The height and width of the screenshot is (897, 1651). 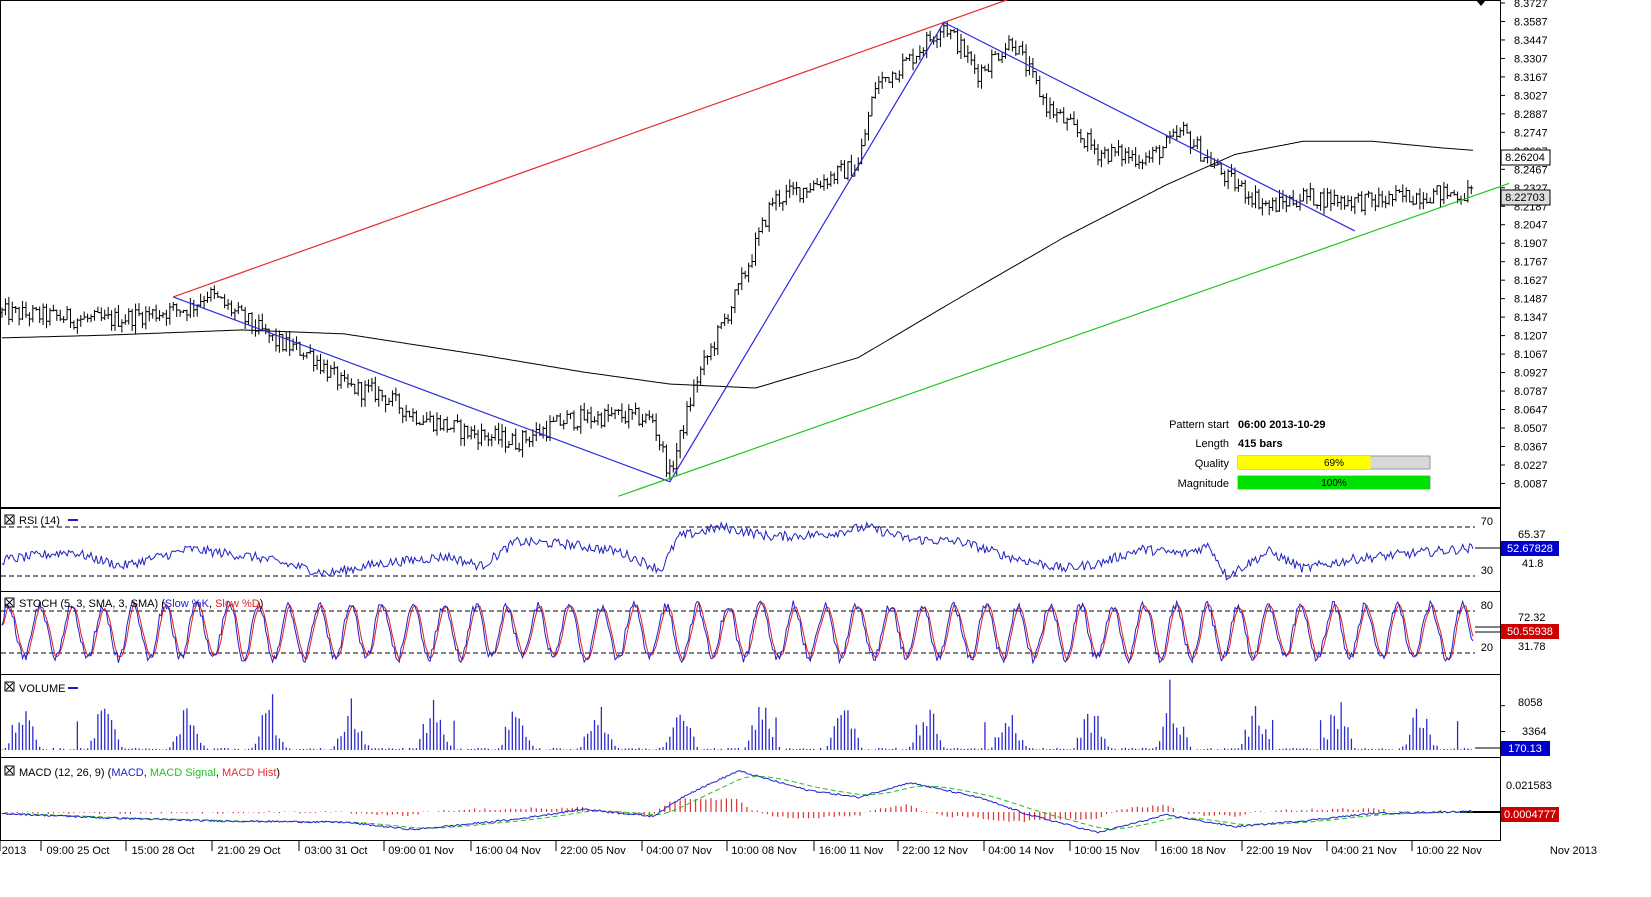 What do you see at coordinates (1260, 444) in the screenshot?
I see `length-value: 415 bars` at bounding box center [1260, 444].